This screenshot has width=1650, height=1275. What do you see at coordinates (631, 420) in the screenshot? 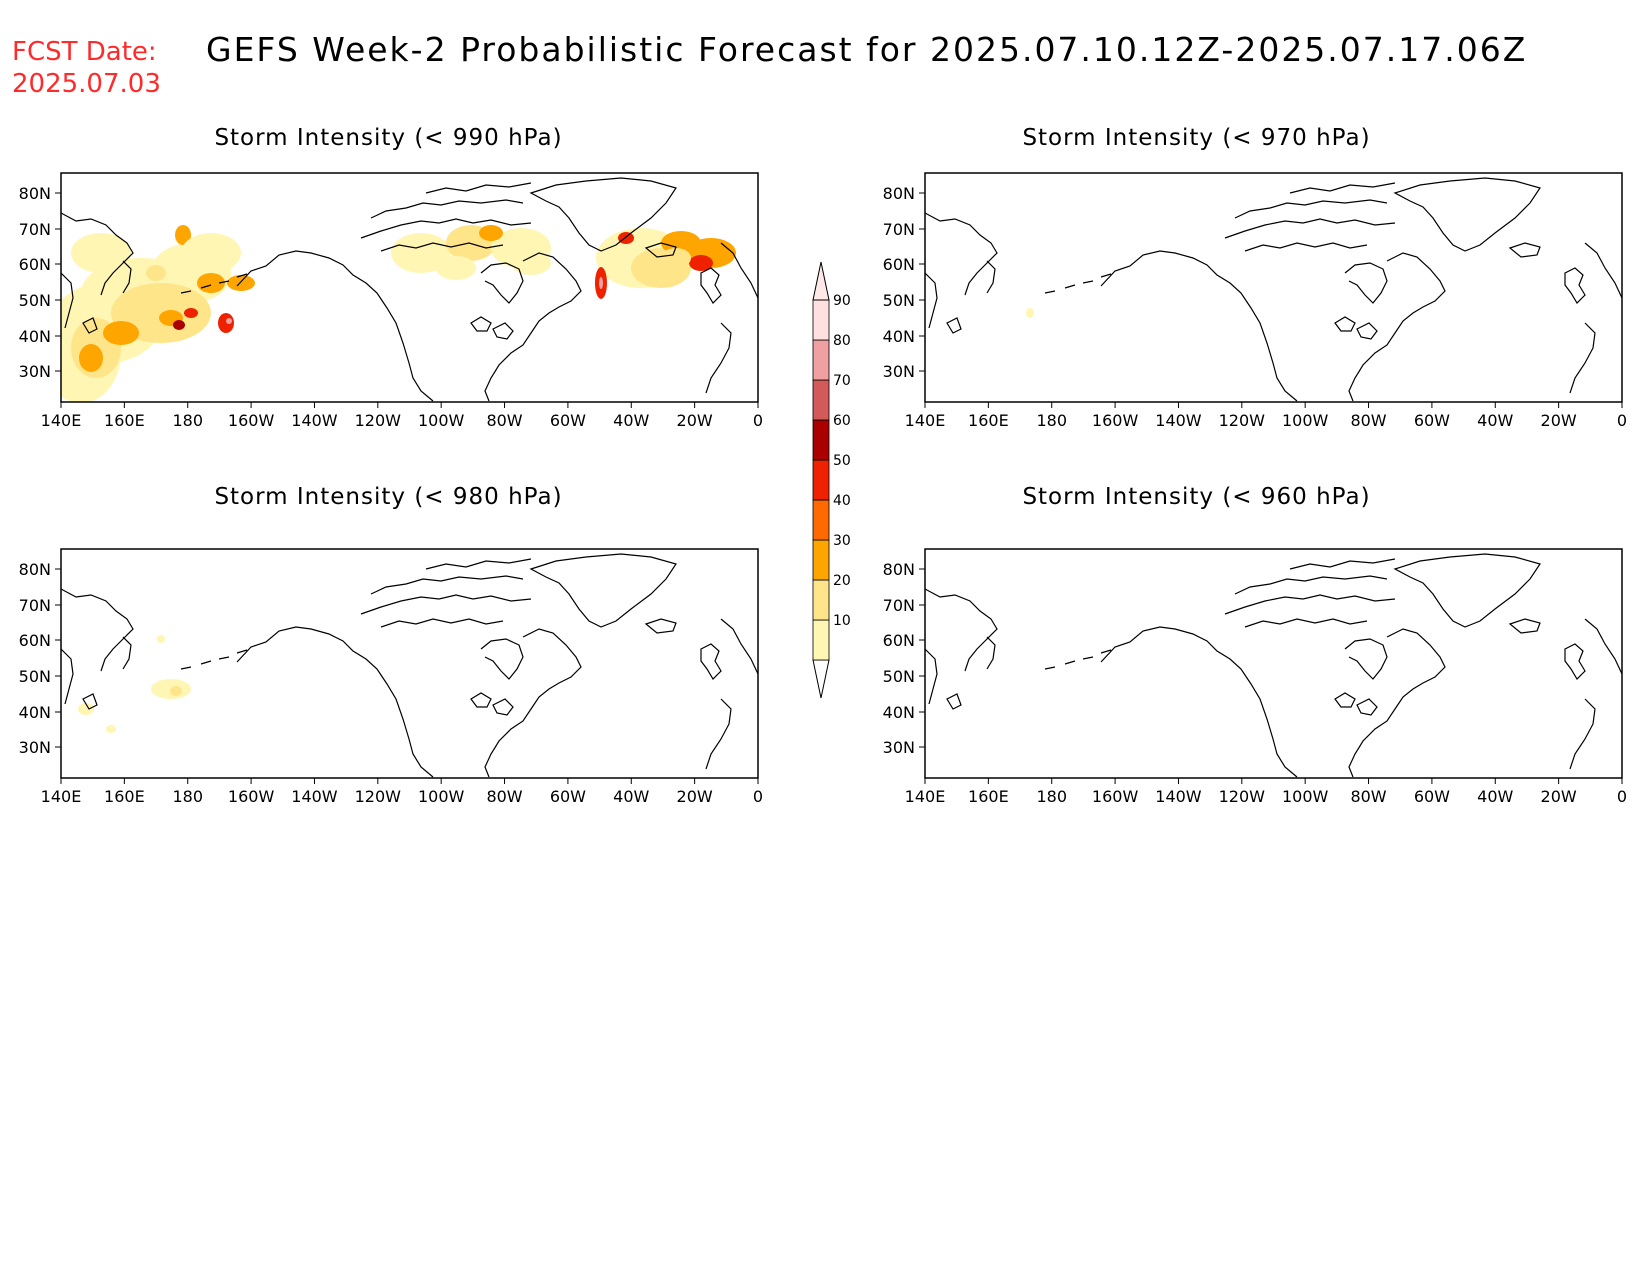
I see `lon-tick-label: 40W` at bounding box center [631, 420].